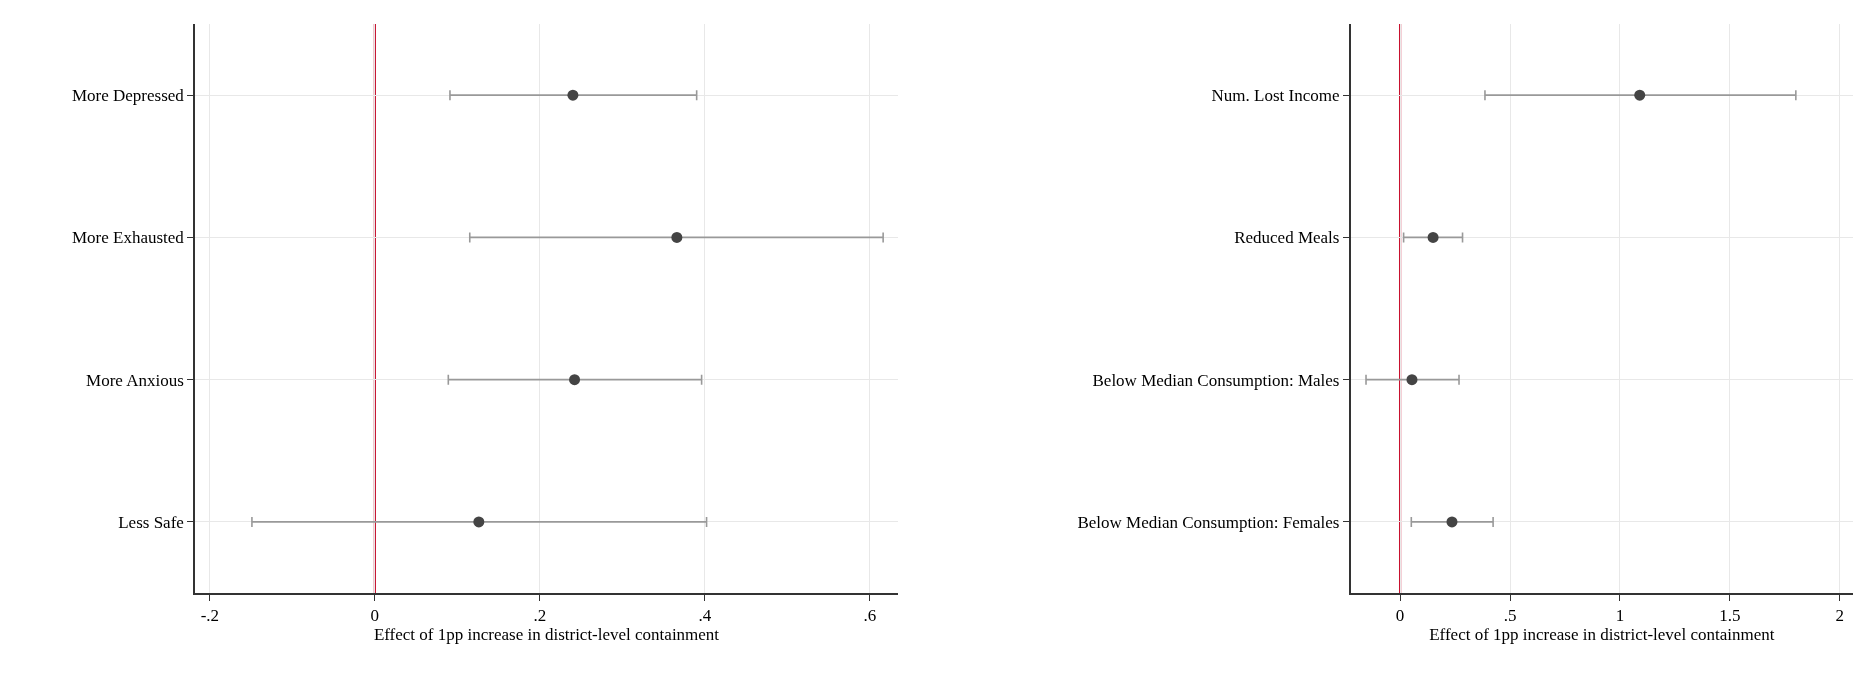  What do you see at coordinates (135, 380) in the screenshot?
I see `y-tick-label: More Anxious` at bounding box center [135, 380].